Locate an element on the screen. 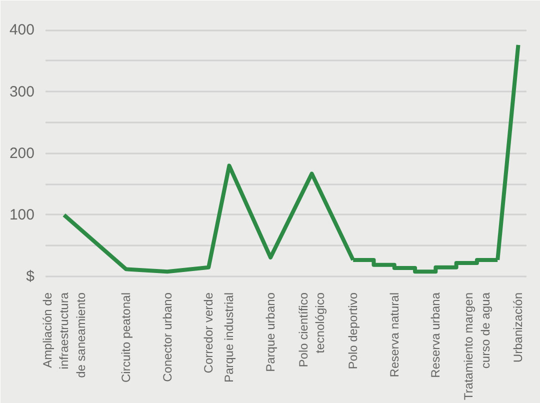  y-tick-label: $ is located at coordinates (31, 277).